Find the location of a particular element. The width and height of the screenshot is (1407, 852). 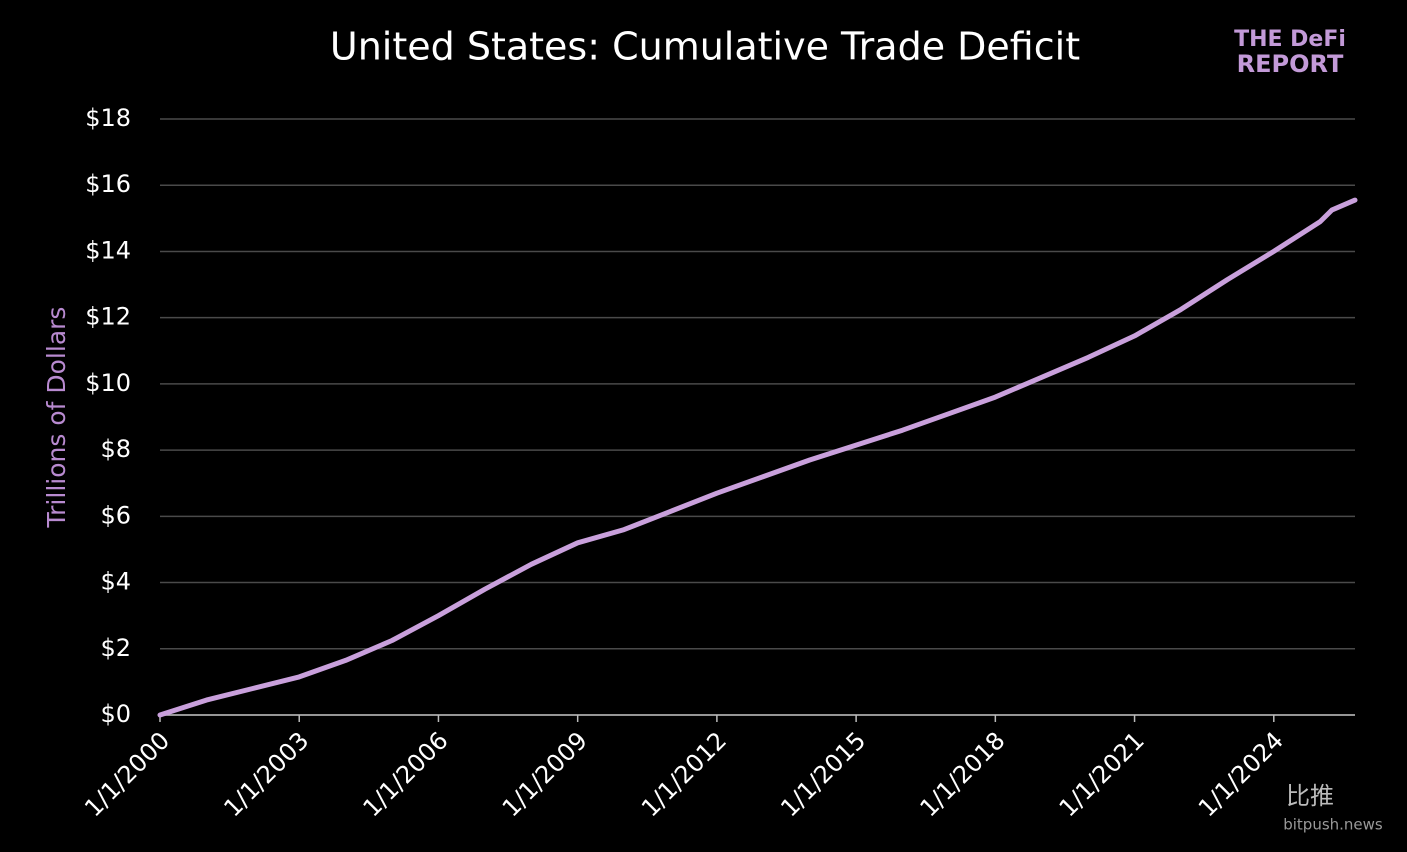

y-tick-label: $2 is located at coordinates (115, 648).